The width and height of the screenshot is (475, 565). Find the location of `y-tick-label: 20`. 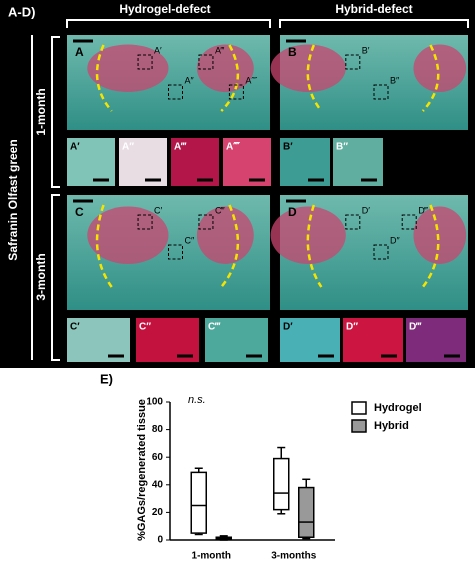

y-tick-label: 20 is located at coordinates (158, 512).